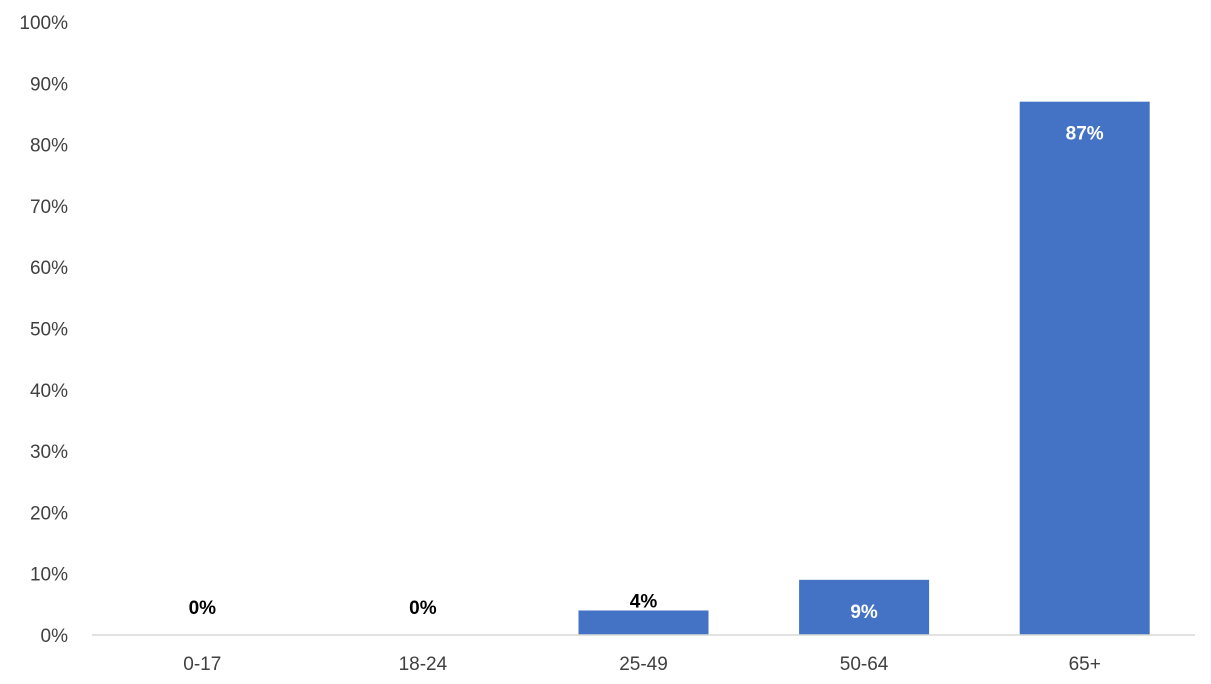  I want to click on data-label: 9%, so click(864, 612).